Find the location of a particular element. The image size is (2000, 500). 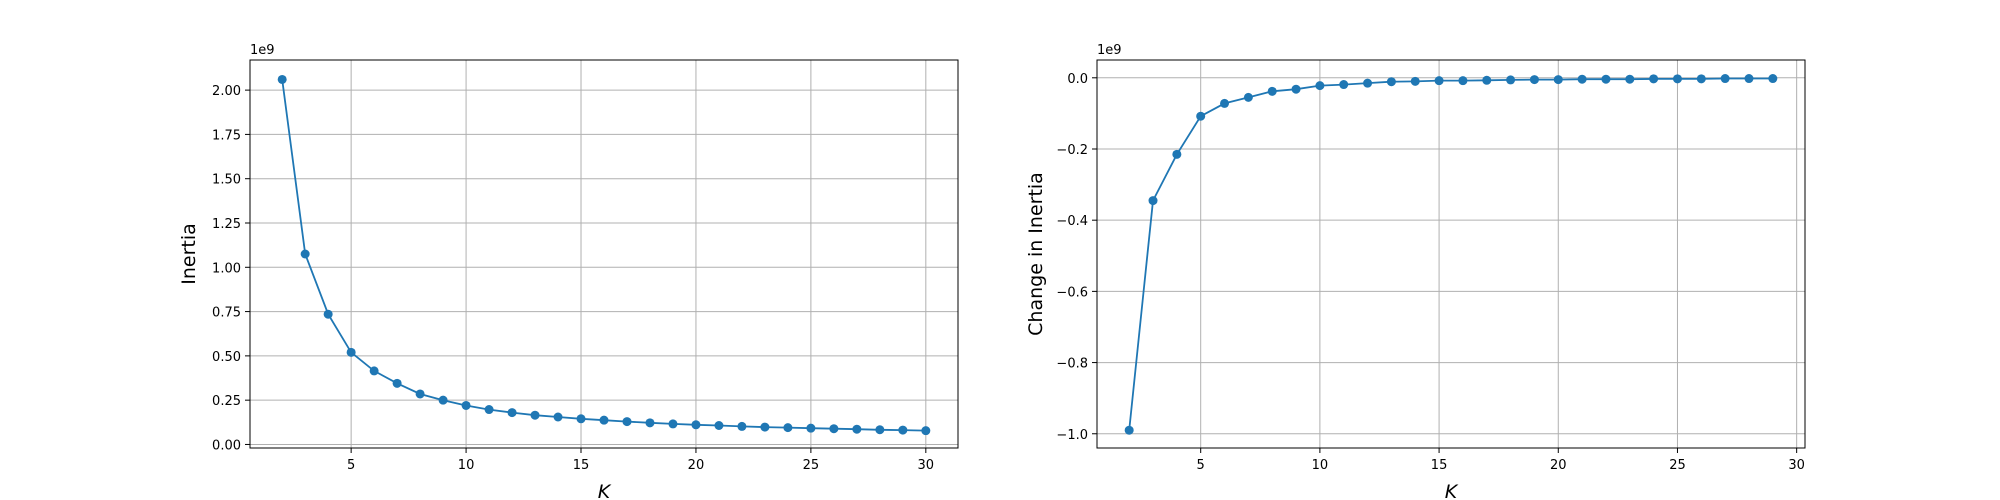

y-tick-label: 1.75 is located at coordinates (226, 135).